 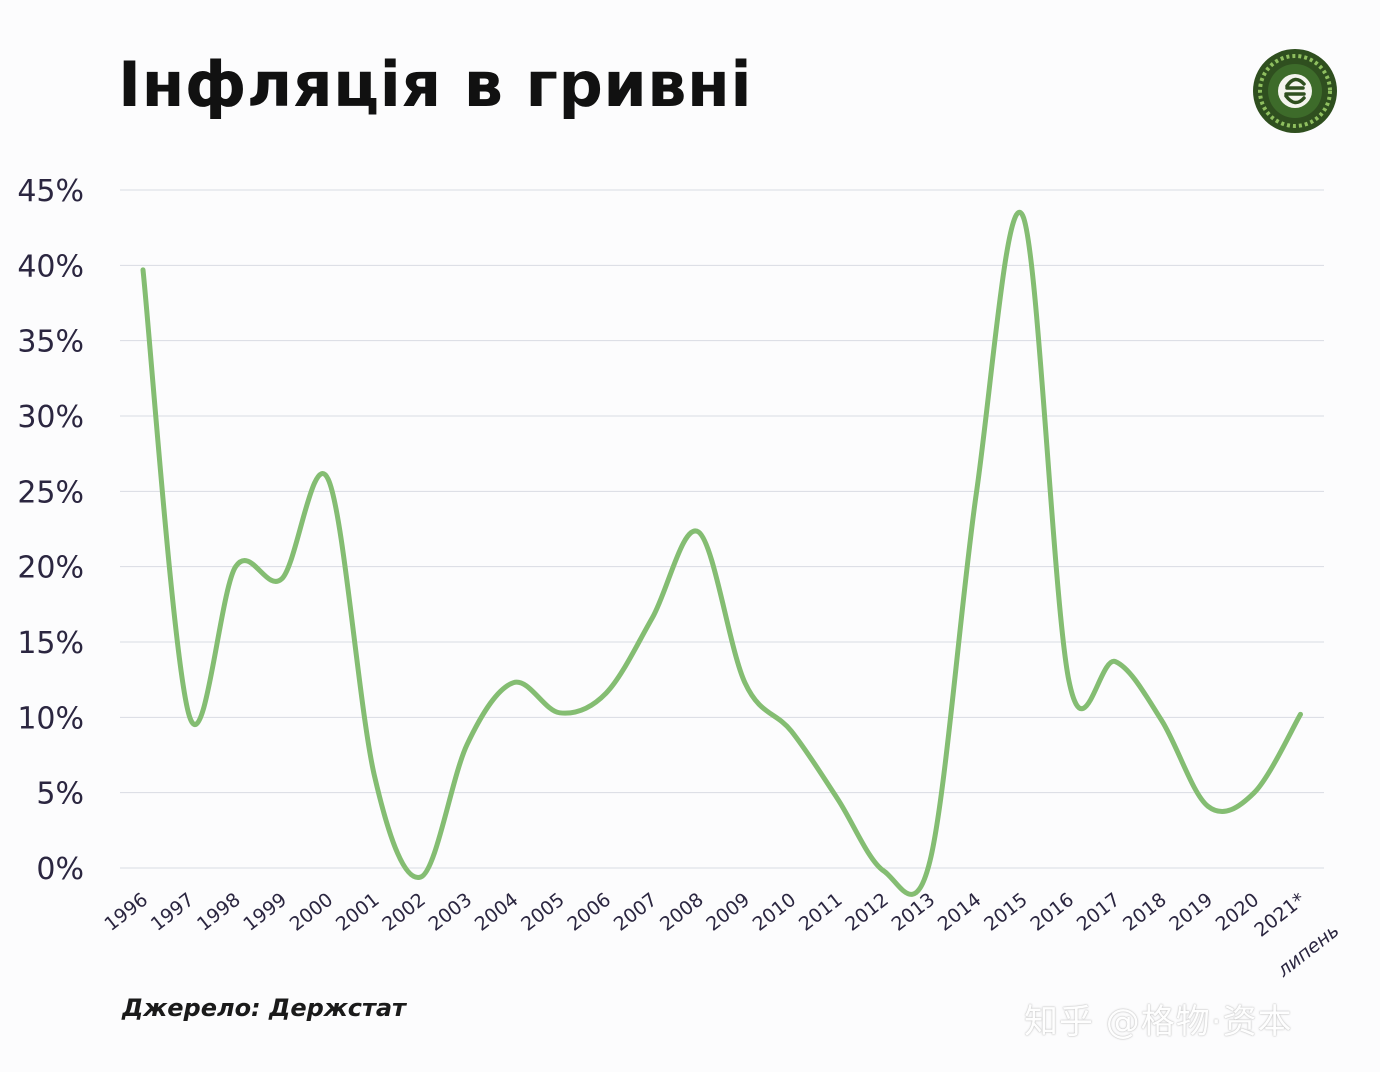 I want to click on x-tick-label: 2017, so click(x=1099, y=912).